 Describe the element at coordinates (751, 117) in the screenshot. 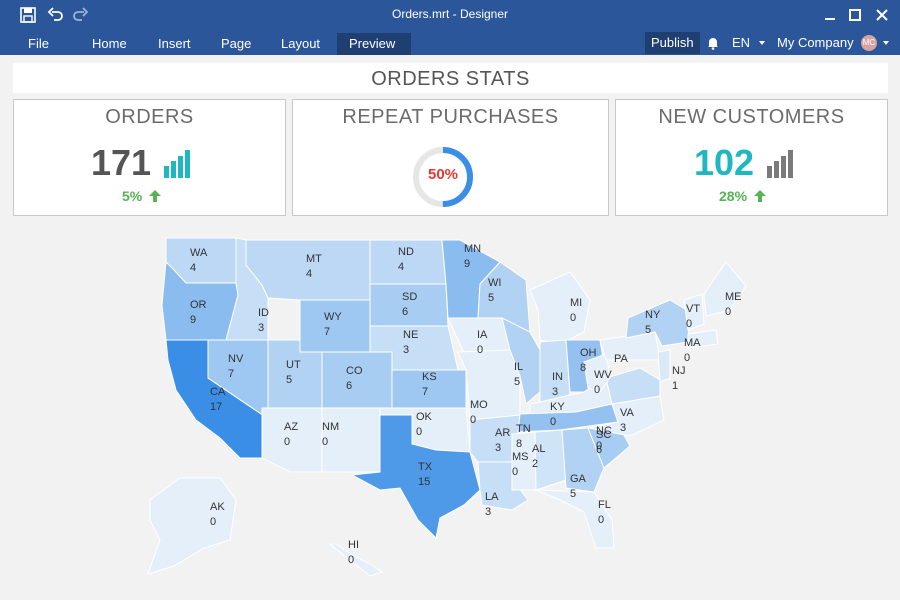

I see `new-customers-title: NEW CUSTOMERS` at that location.